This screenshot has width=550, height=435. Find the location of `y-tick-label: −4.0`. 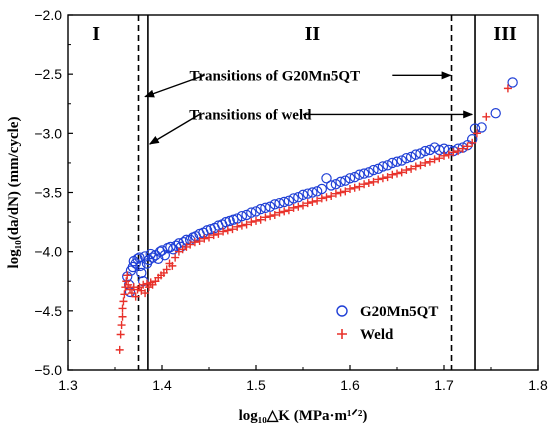

y-tick-label: −4.0 is located at coordinates (48, 252).